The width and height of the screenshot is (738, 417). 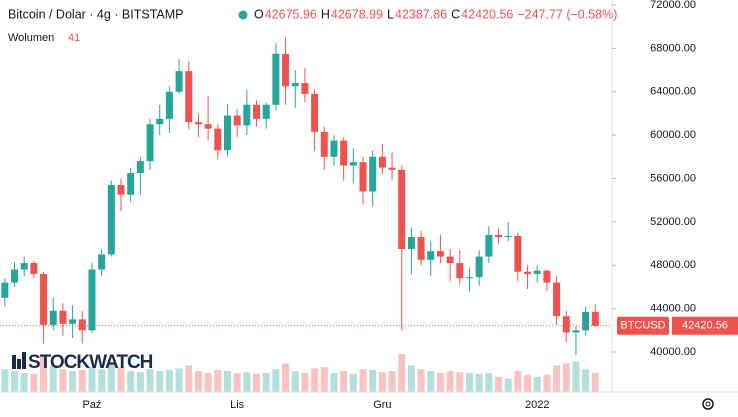 I want to click on volume-value: 41, so click(x=74, y=38).